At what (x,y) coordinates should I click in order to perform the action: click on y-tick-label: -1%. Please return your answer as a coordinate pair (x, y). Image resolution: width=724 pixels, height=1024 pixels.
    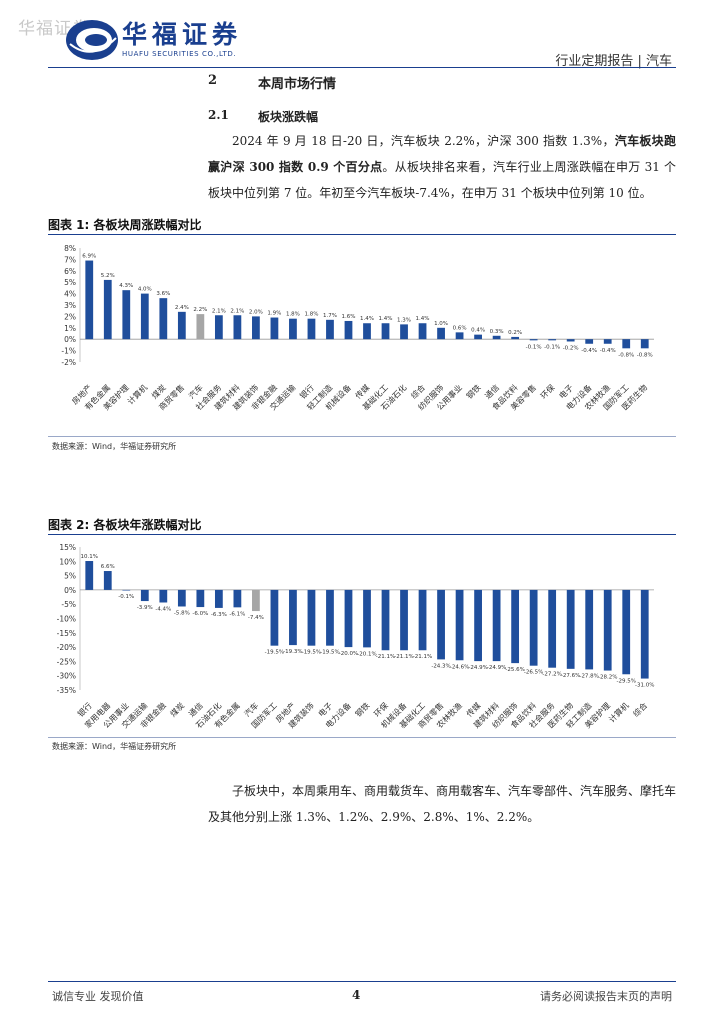
    Looking at the image, I should click on (68, 351).